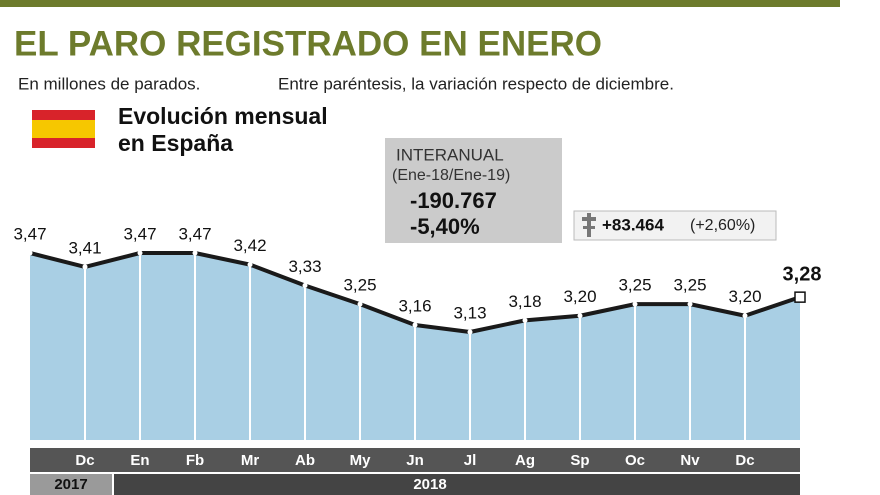  I want to click on x-tick-label: Sp, so click(579, 460).